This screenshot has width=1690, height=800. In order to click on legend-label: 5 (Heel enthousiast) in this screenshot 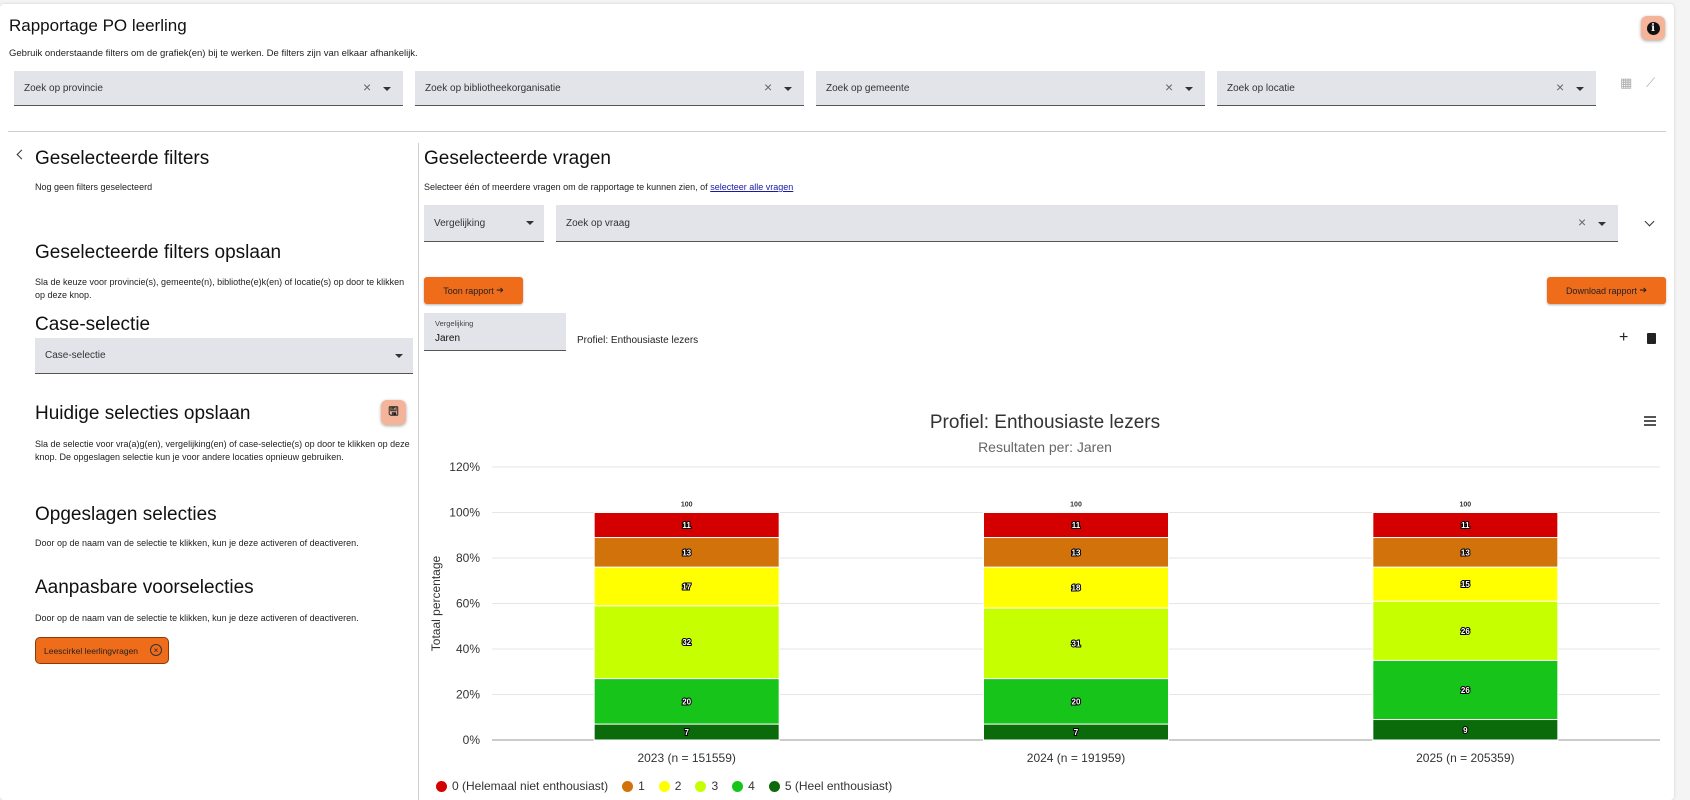, I will do `click(838, 786)`.